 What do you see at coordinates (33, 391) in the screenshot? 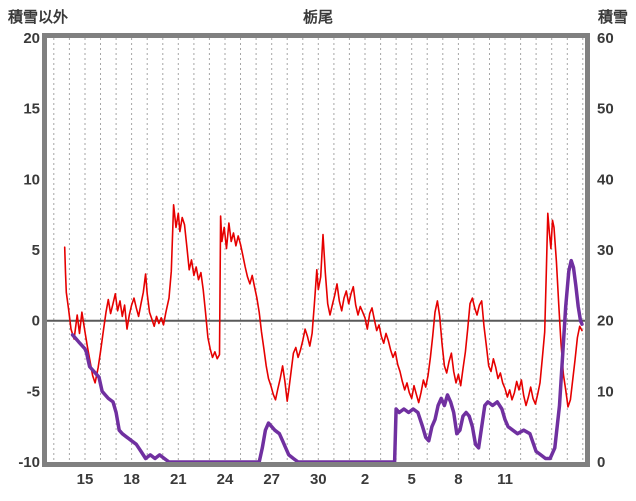
I see `left-tick-label: -5` at bounding box center [33, 391].